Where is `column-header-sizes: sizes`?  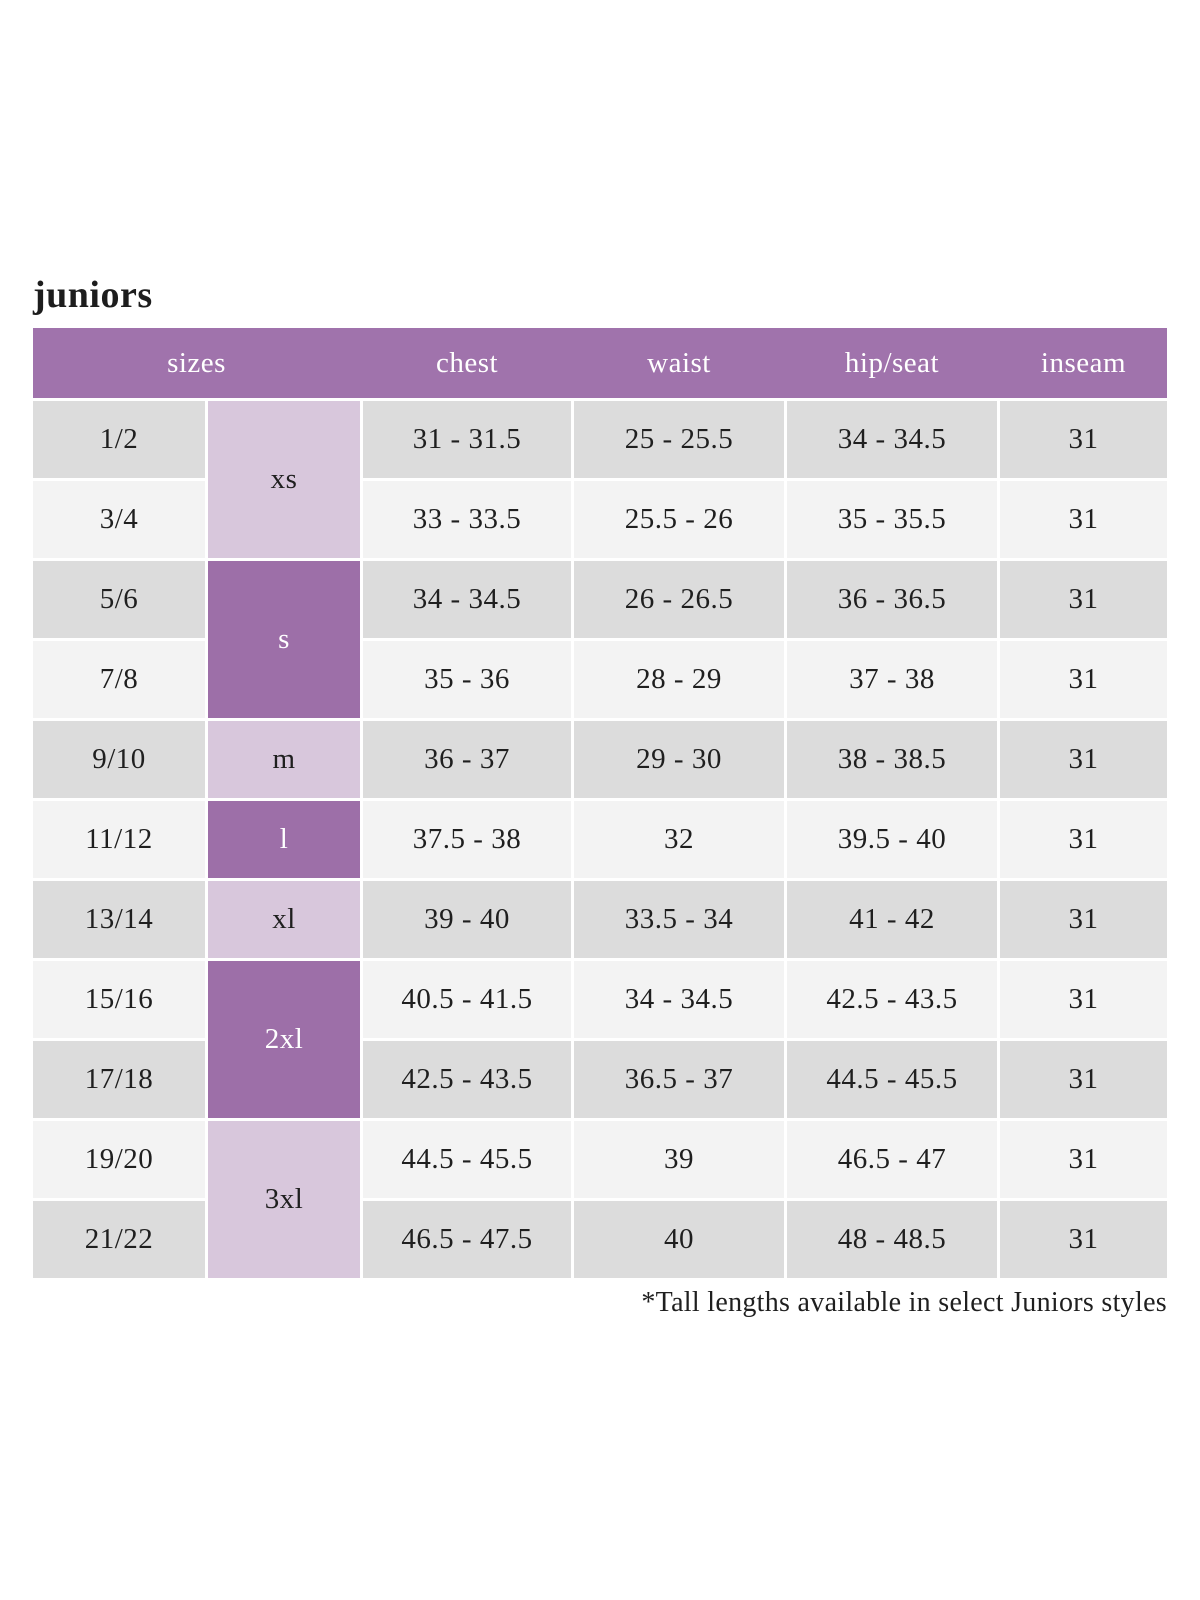
column-header-sizes: sizes is located at coordinates (196, 362).